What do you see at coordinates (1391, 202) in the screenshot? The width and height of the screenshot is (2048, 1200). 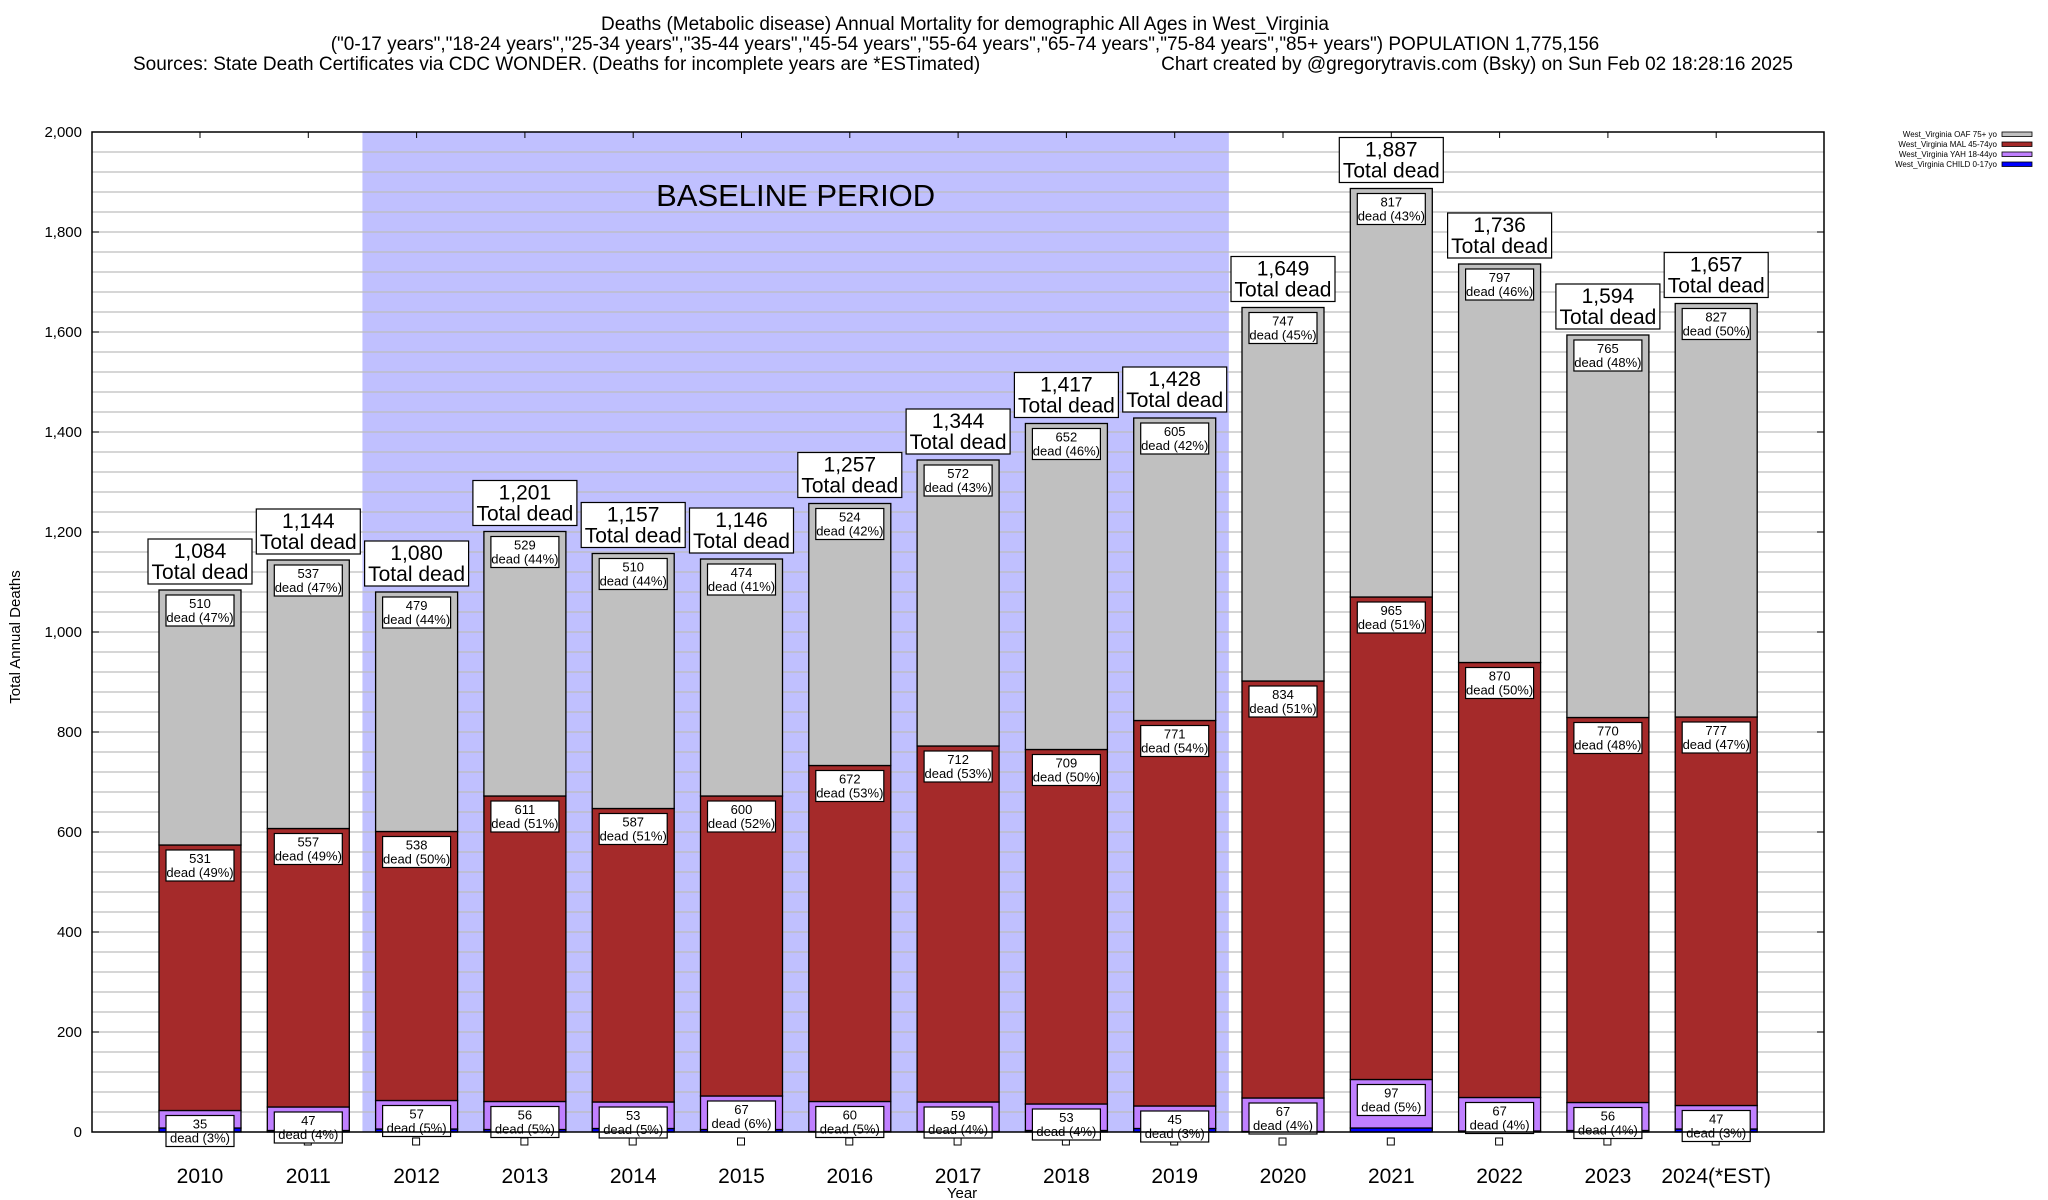 I see `segment-value-label: 817` at bounding box center [1391, 202].